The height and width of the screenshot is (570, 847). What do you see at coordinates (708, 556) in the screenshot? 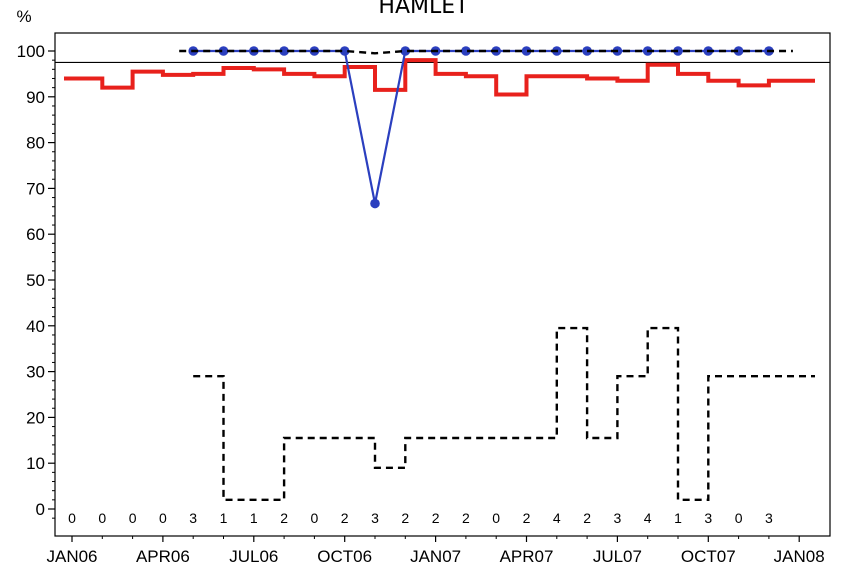
I see `x-tick-label: OCT07` at bounding box center [708, 556].